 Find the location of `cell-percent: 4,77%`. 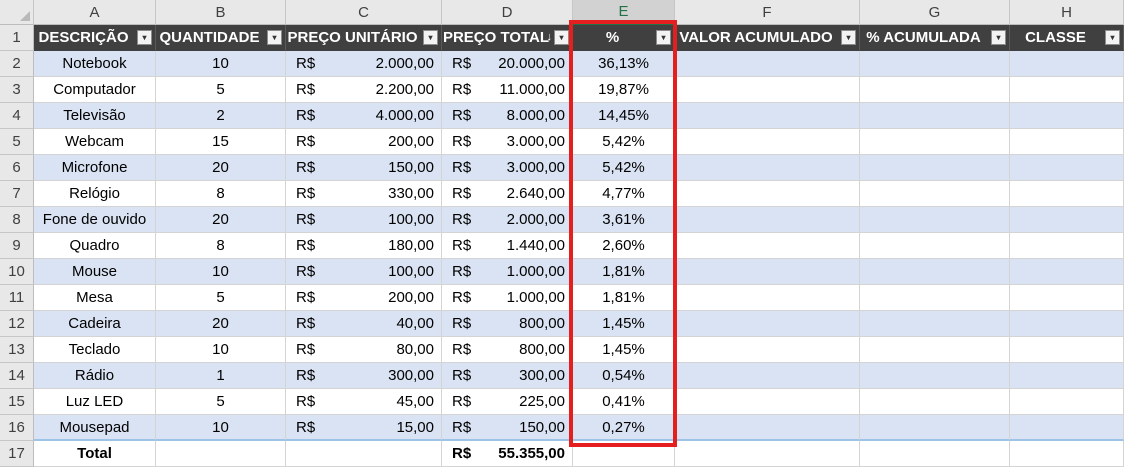

cell-percent: 4,77% is located at coordinates (624, 194).